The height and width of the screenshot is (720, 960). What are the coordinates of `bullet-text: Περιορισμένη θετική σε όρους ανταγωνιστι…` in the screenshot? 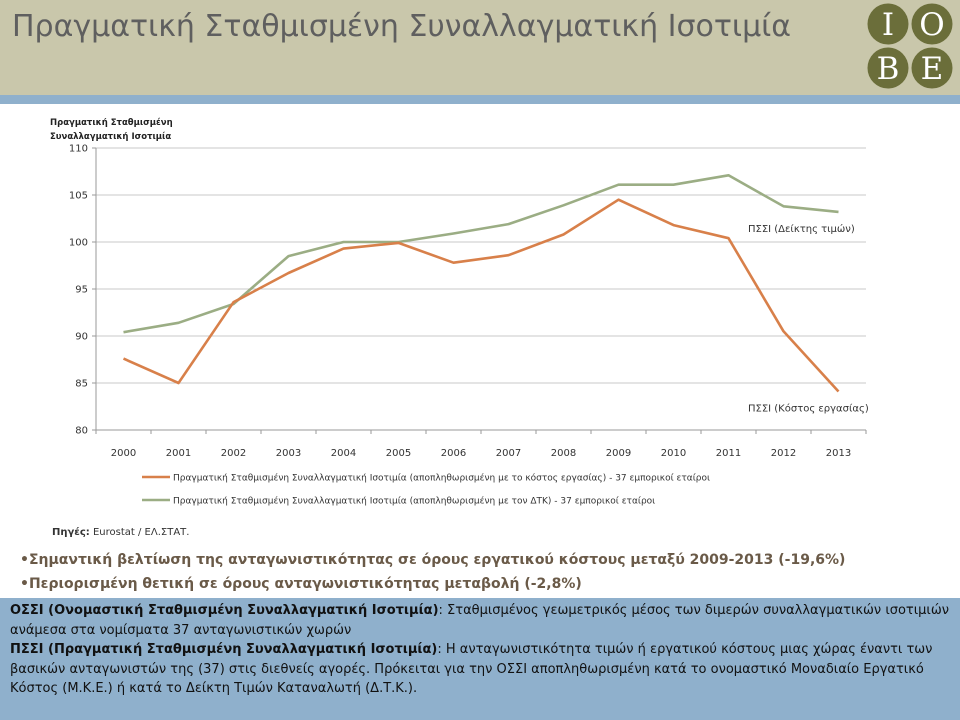 It's located at (305, 584).